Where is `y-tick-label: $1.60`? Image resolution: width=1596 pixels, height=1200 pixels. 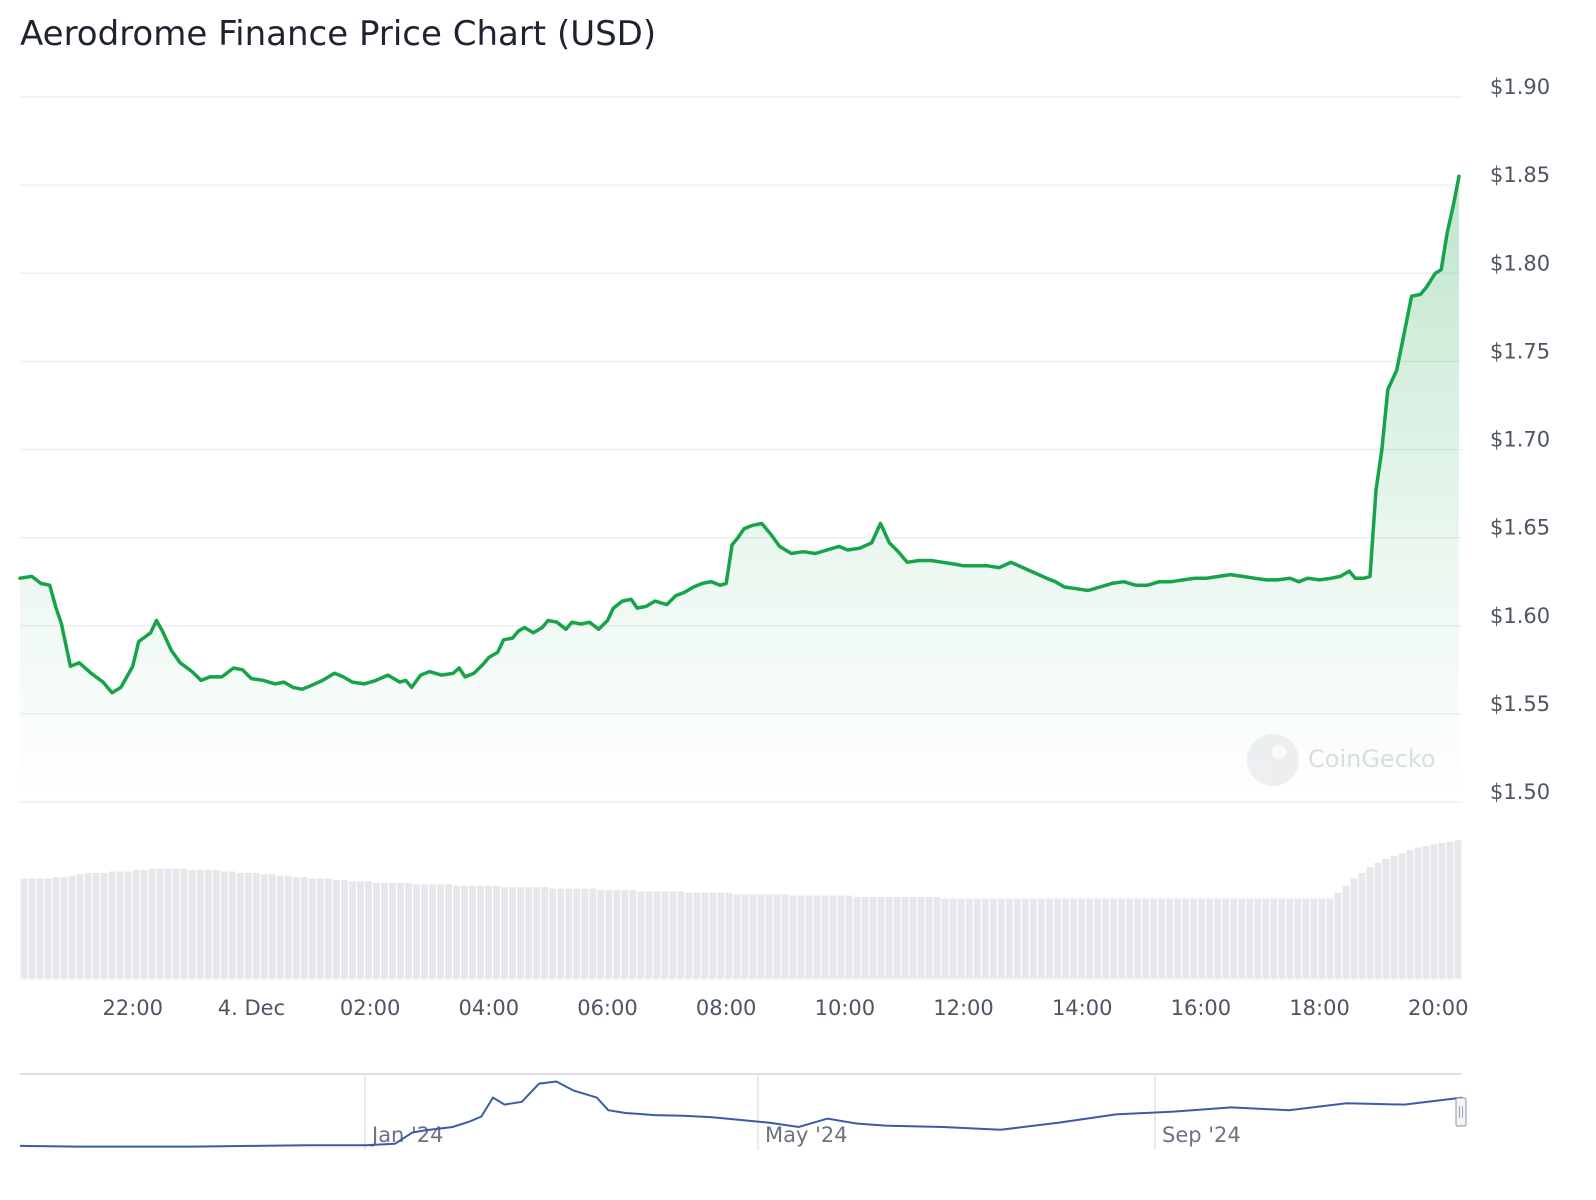 y-tick-label: $1.60 is located at coordinates (1520, 616).